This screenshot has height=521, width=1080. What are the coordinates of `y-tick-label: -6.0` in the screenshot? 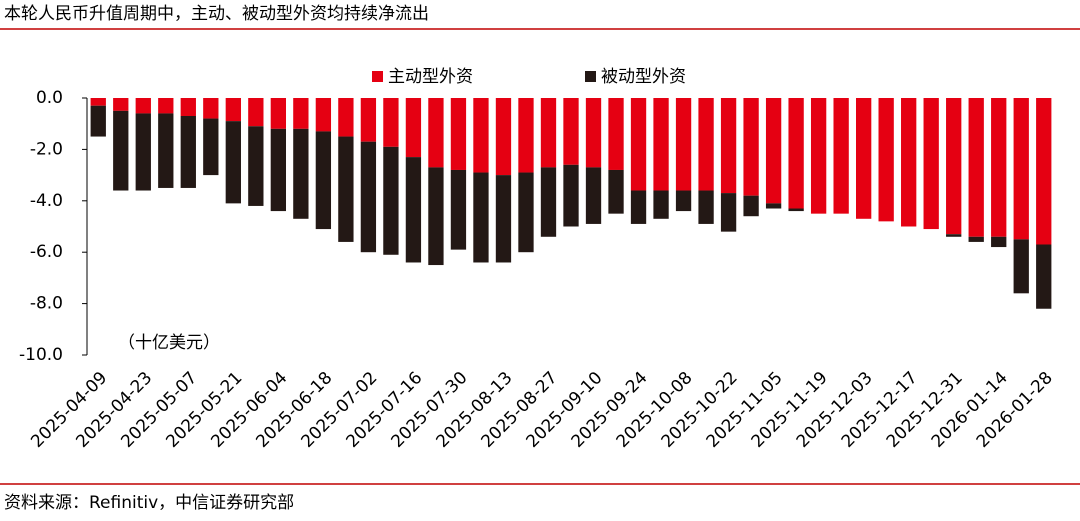 It's located at (46, 252).